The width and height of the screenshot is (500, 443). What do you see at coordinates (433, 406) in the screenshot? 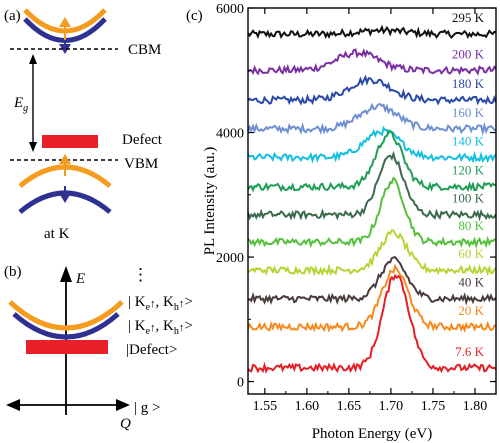
I see `x-tick-label-4: 1.75` at bounding box center [433, 406].